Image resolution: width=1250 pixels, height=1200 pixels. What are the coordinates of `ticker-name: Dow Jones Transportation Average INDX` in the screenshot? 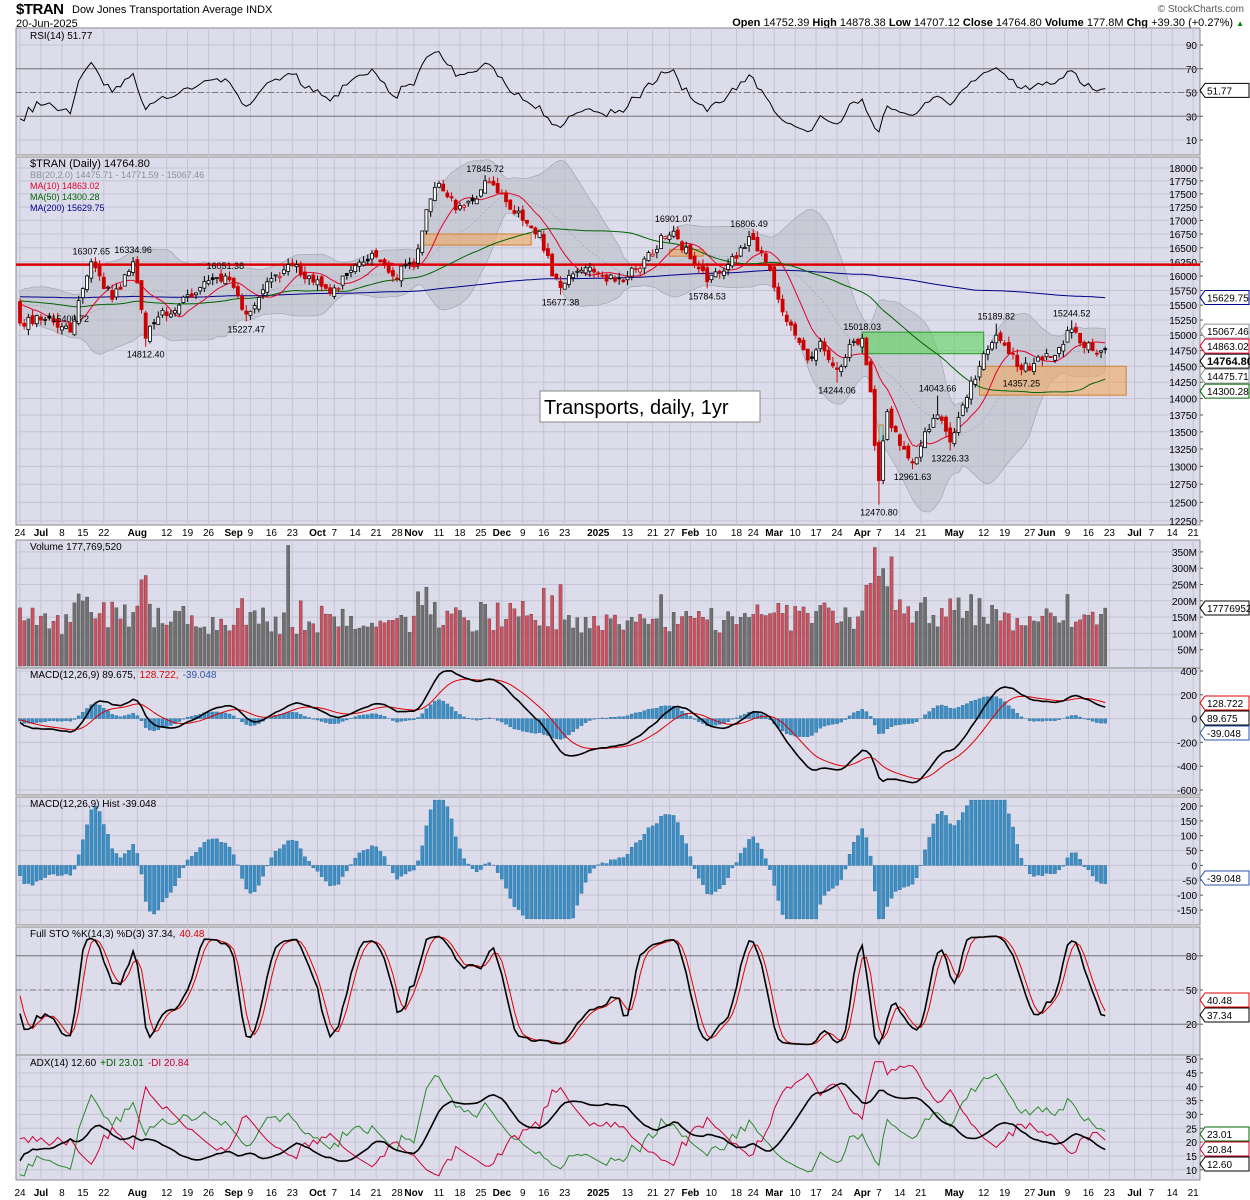 It's located at (172, 10).